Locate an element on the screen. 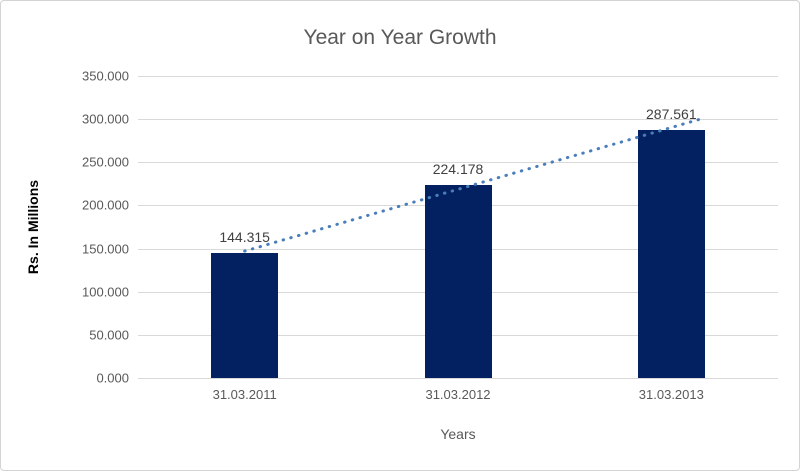  x-tick-label: 31.03.2013 is located at coordinates (671, 394).